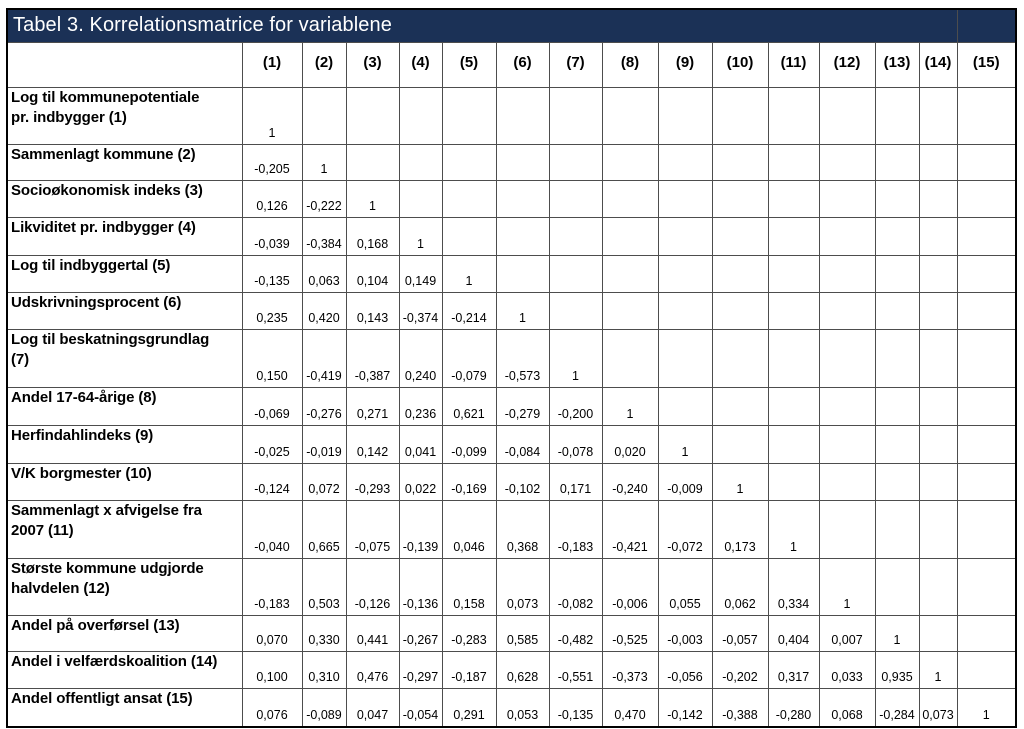 This screenshot has width=1024, height=729. What do you see at coordinates (575, 529) in the screenshot?
I see `correlation-cell: -0,183` at bounding box center [575, 529].